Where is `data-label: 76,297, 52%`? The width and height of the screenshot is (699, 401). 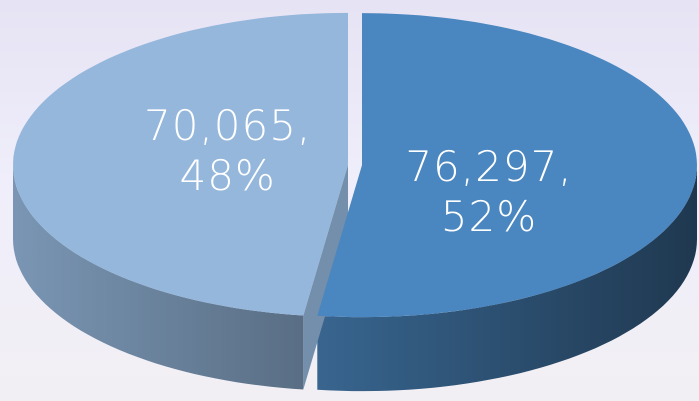
data-label: 76,297, 52% is located at coordinates (489, 191).